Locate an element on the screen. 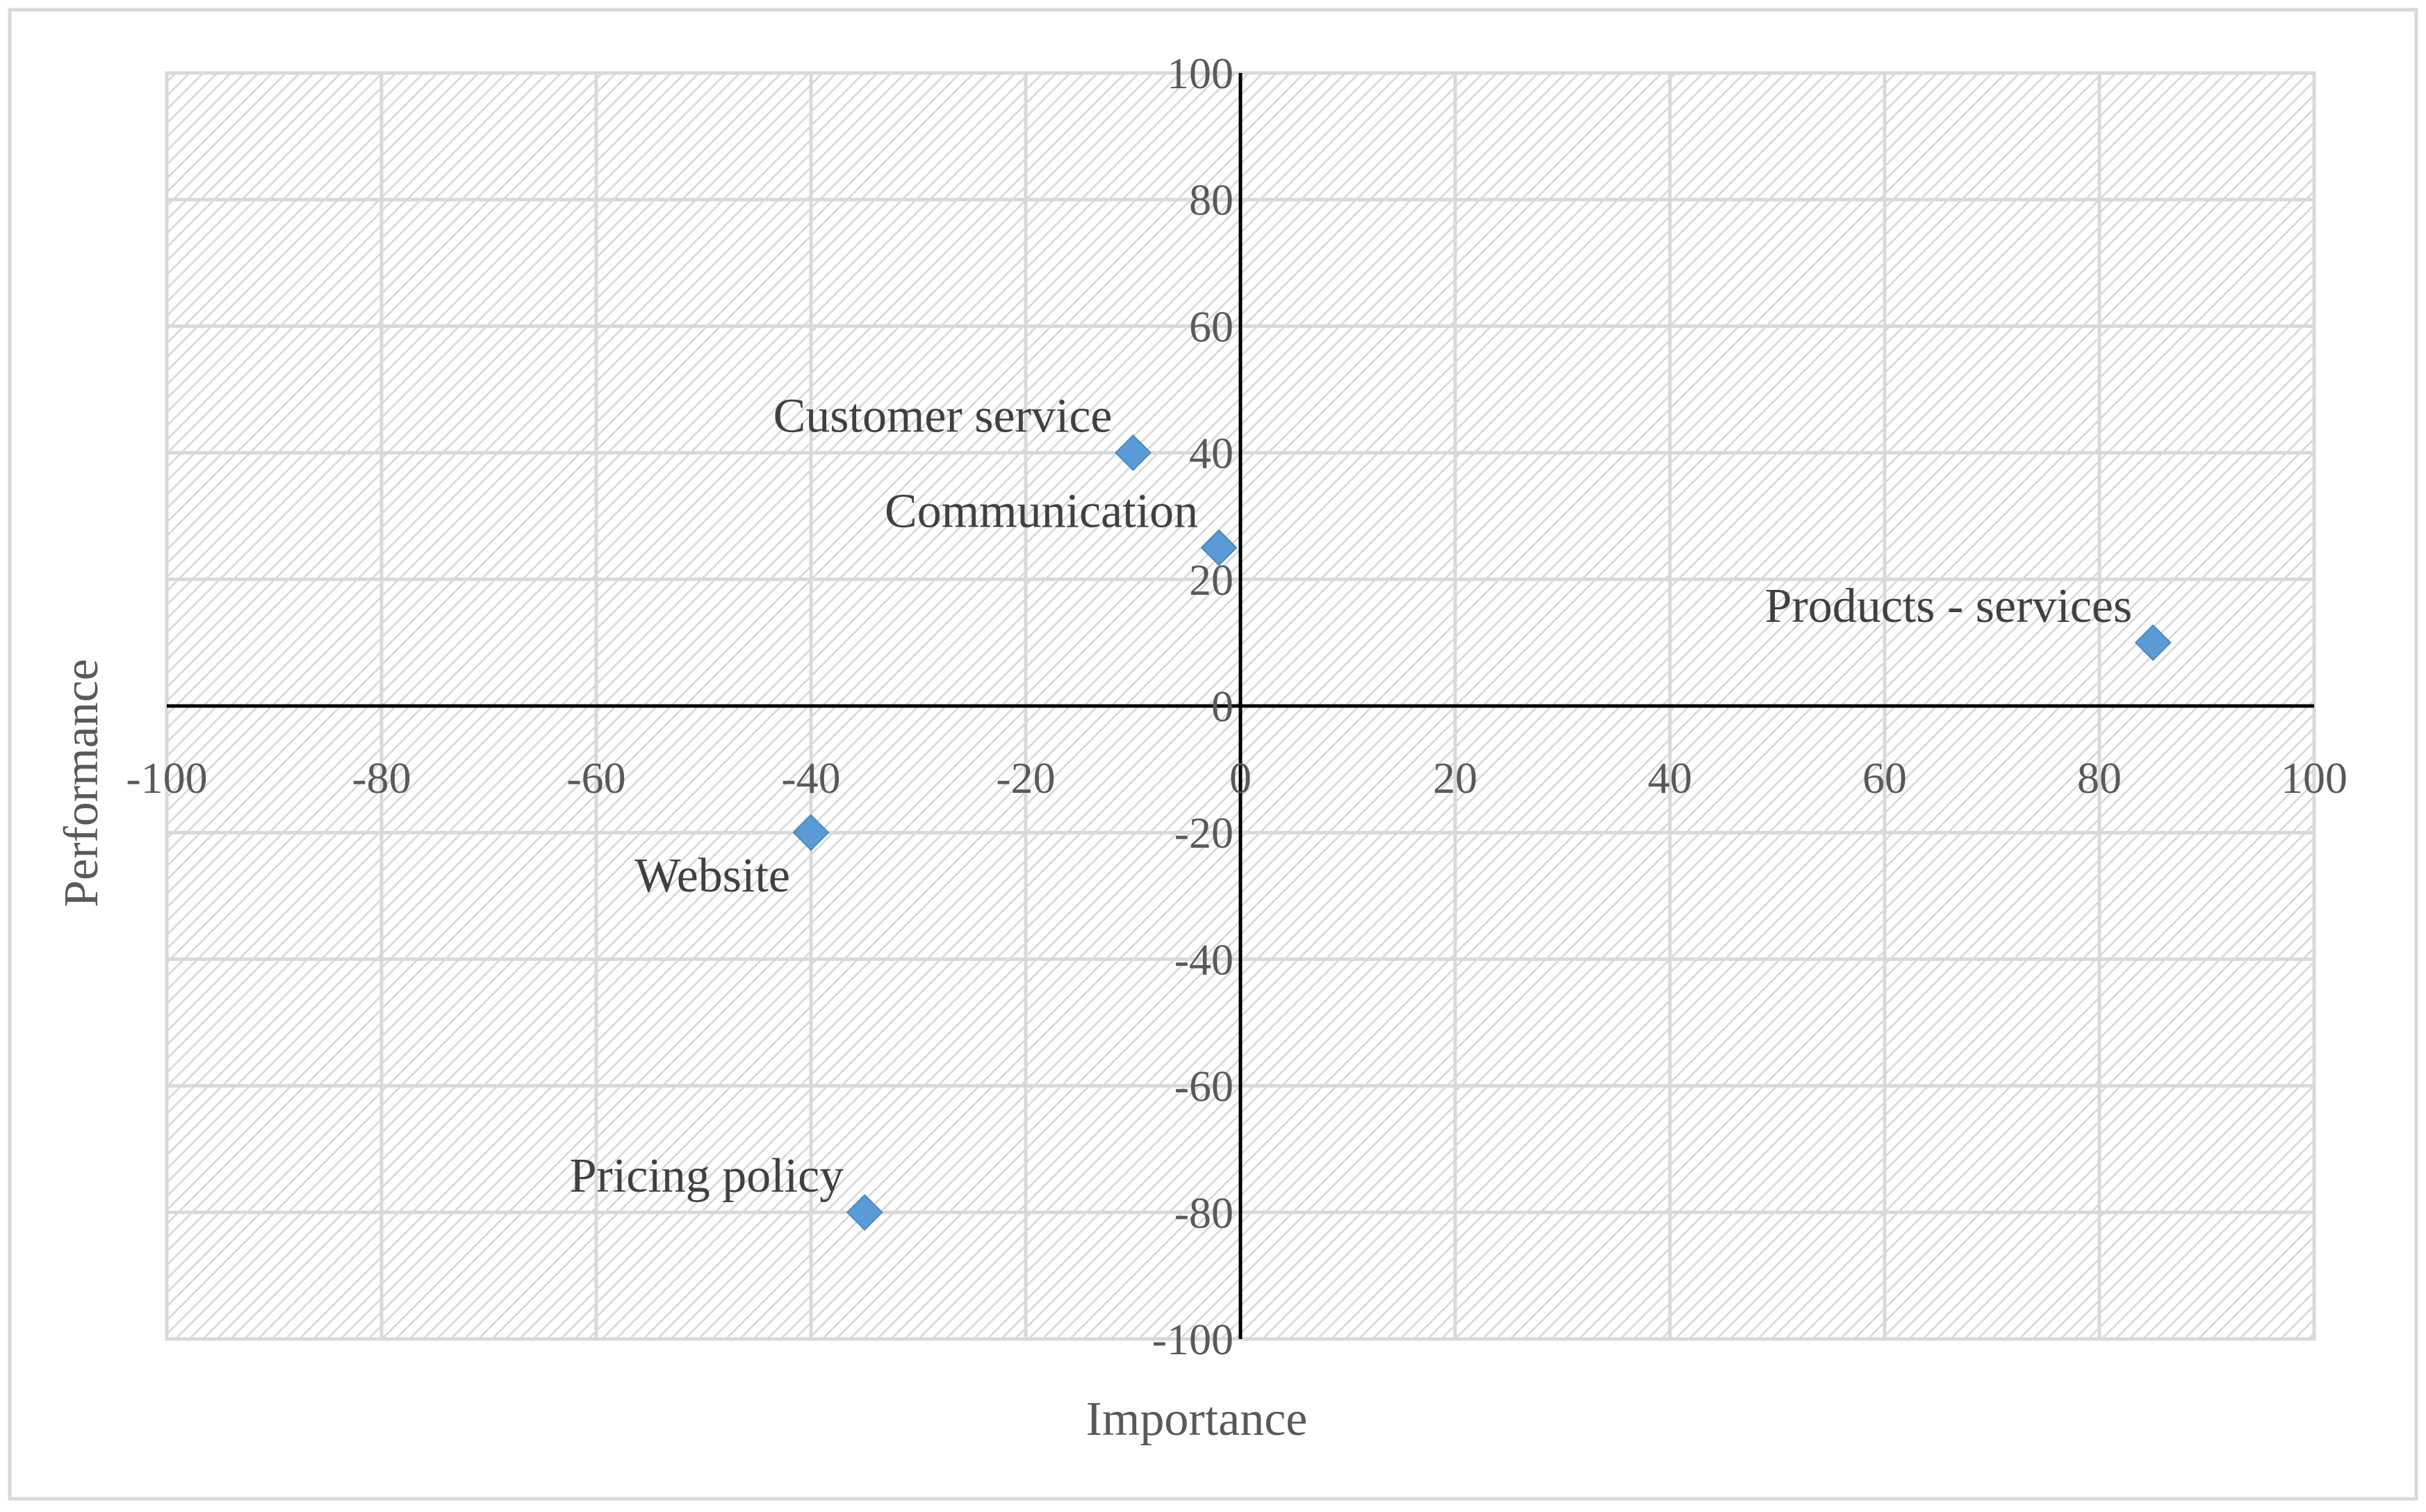 The image size is (2426, 1512). x-tick-label: -60 is located at coordinates (595, 778).